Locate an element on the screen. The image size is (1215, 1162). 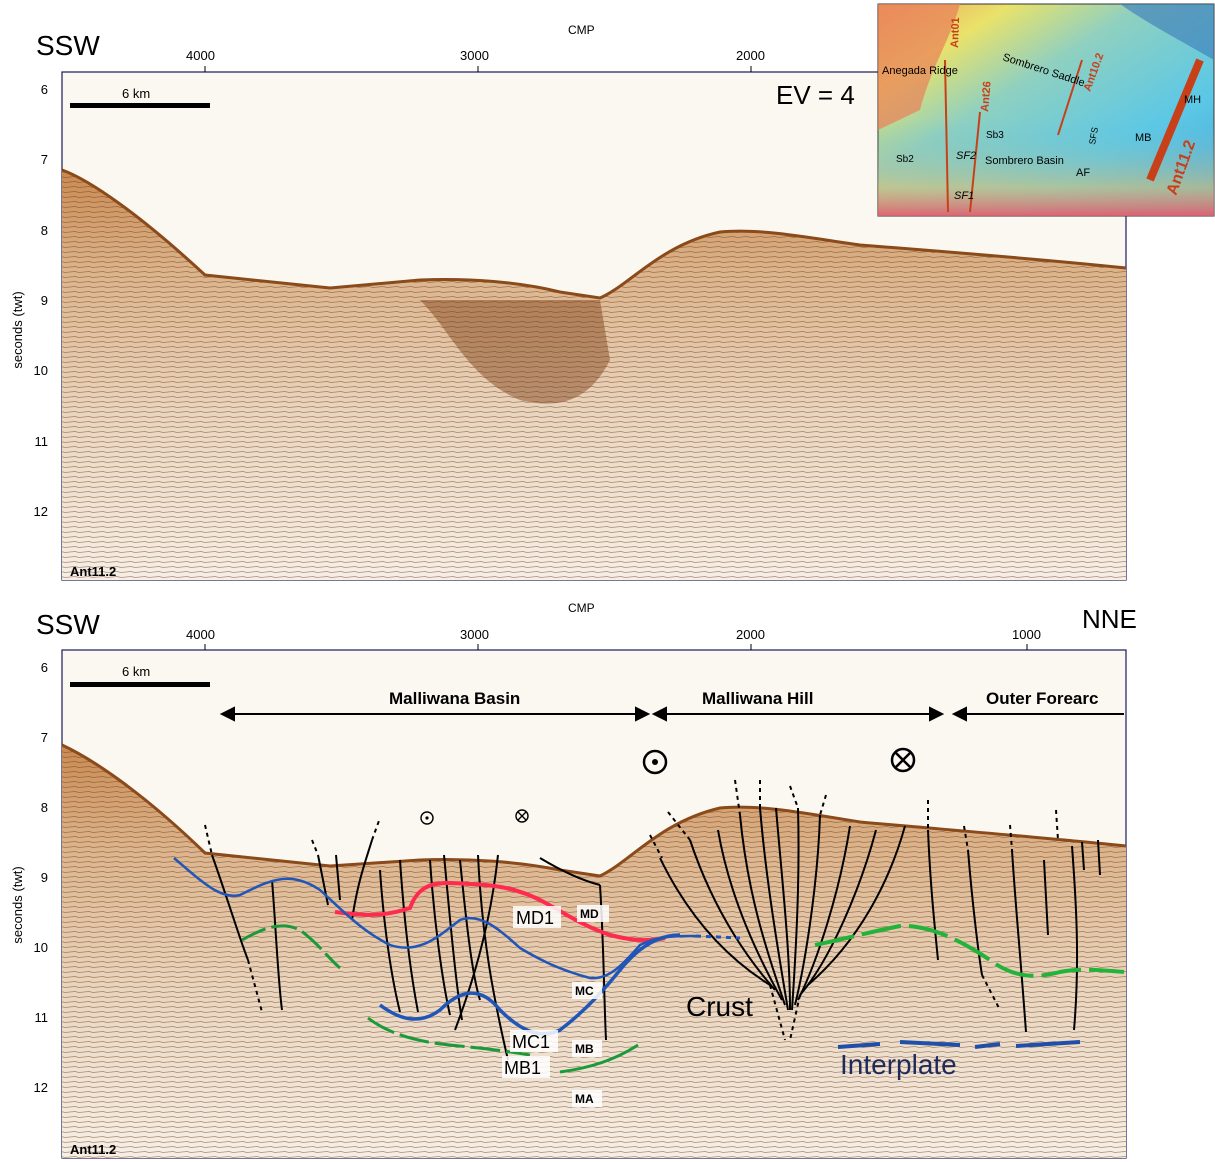
top-time-tick-11: 11 is located at coordinates (42, 441).